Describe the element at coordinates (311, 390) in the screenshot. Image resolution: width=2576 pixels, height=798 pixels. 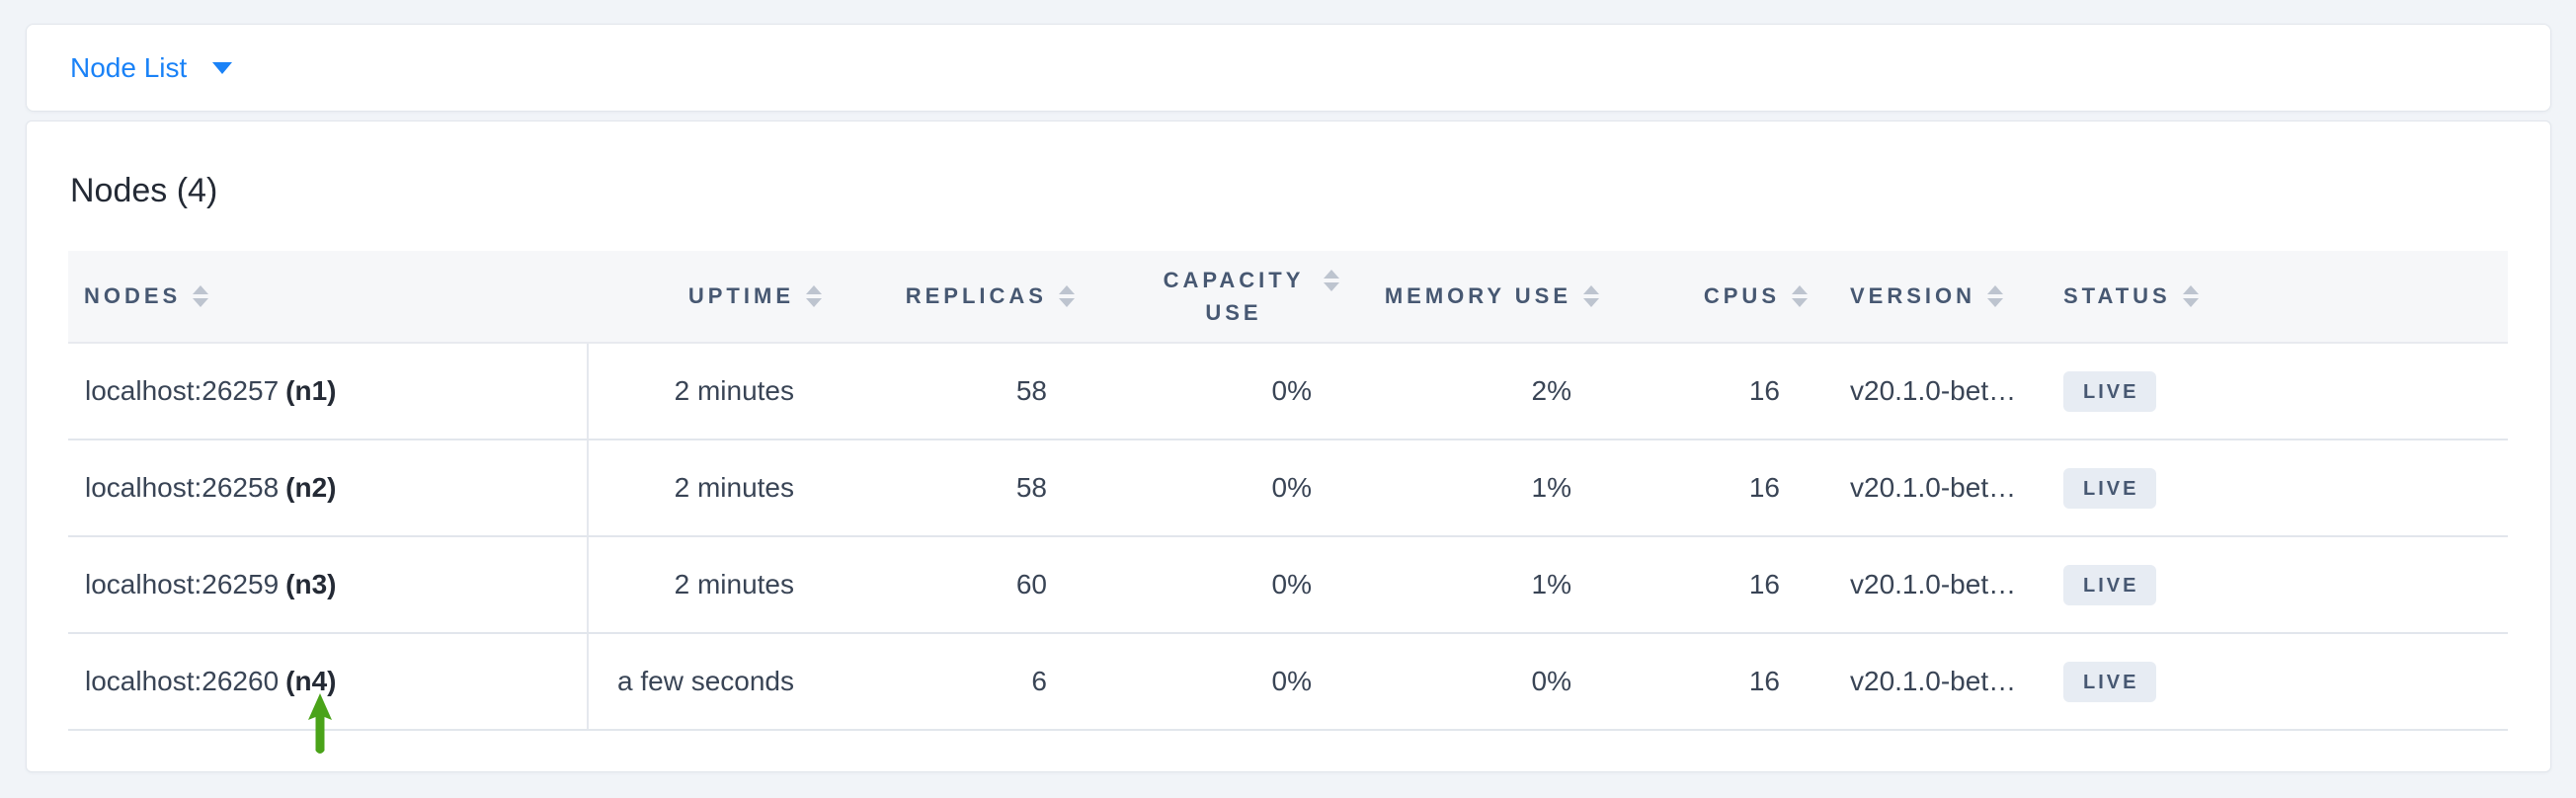
I see `node-id: (n1)` at that location.